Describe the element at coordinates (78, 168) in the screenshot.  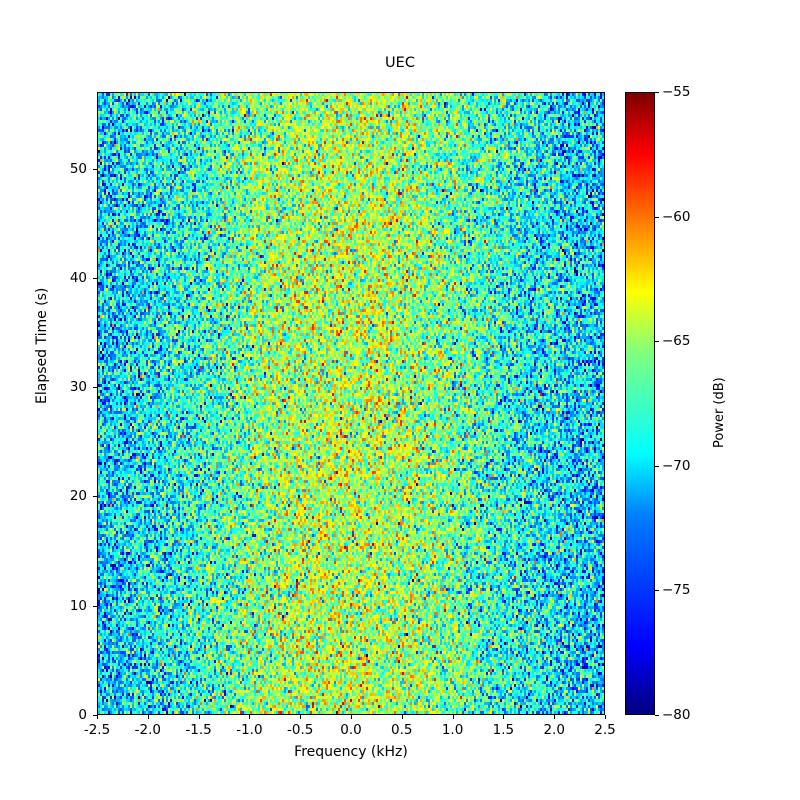
I see `y-tick-label: 50` at that location.